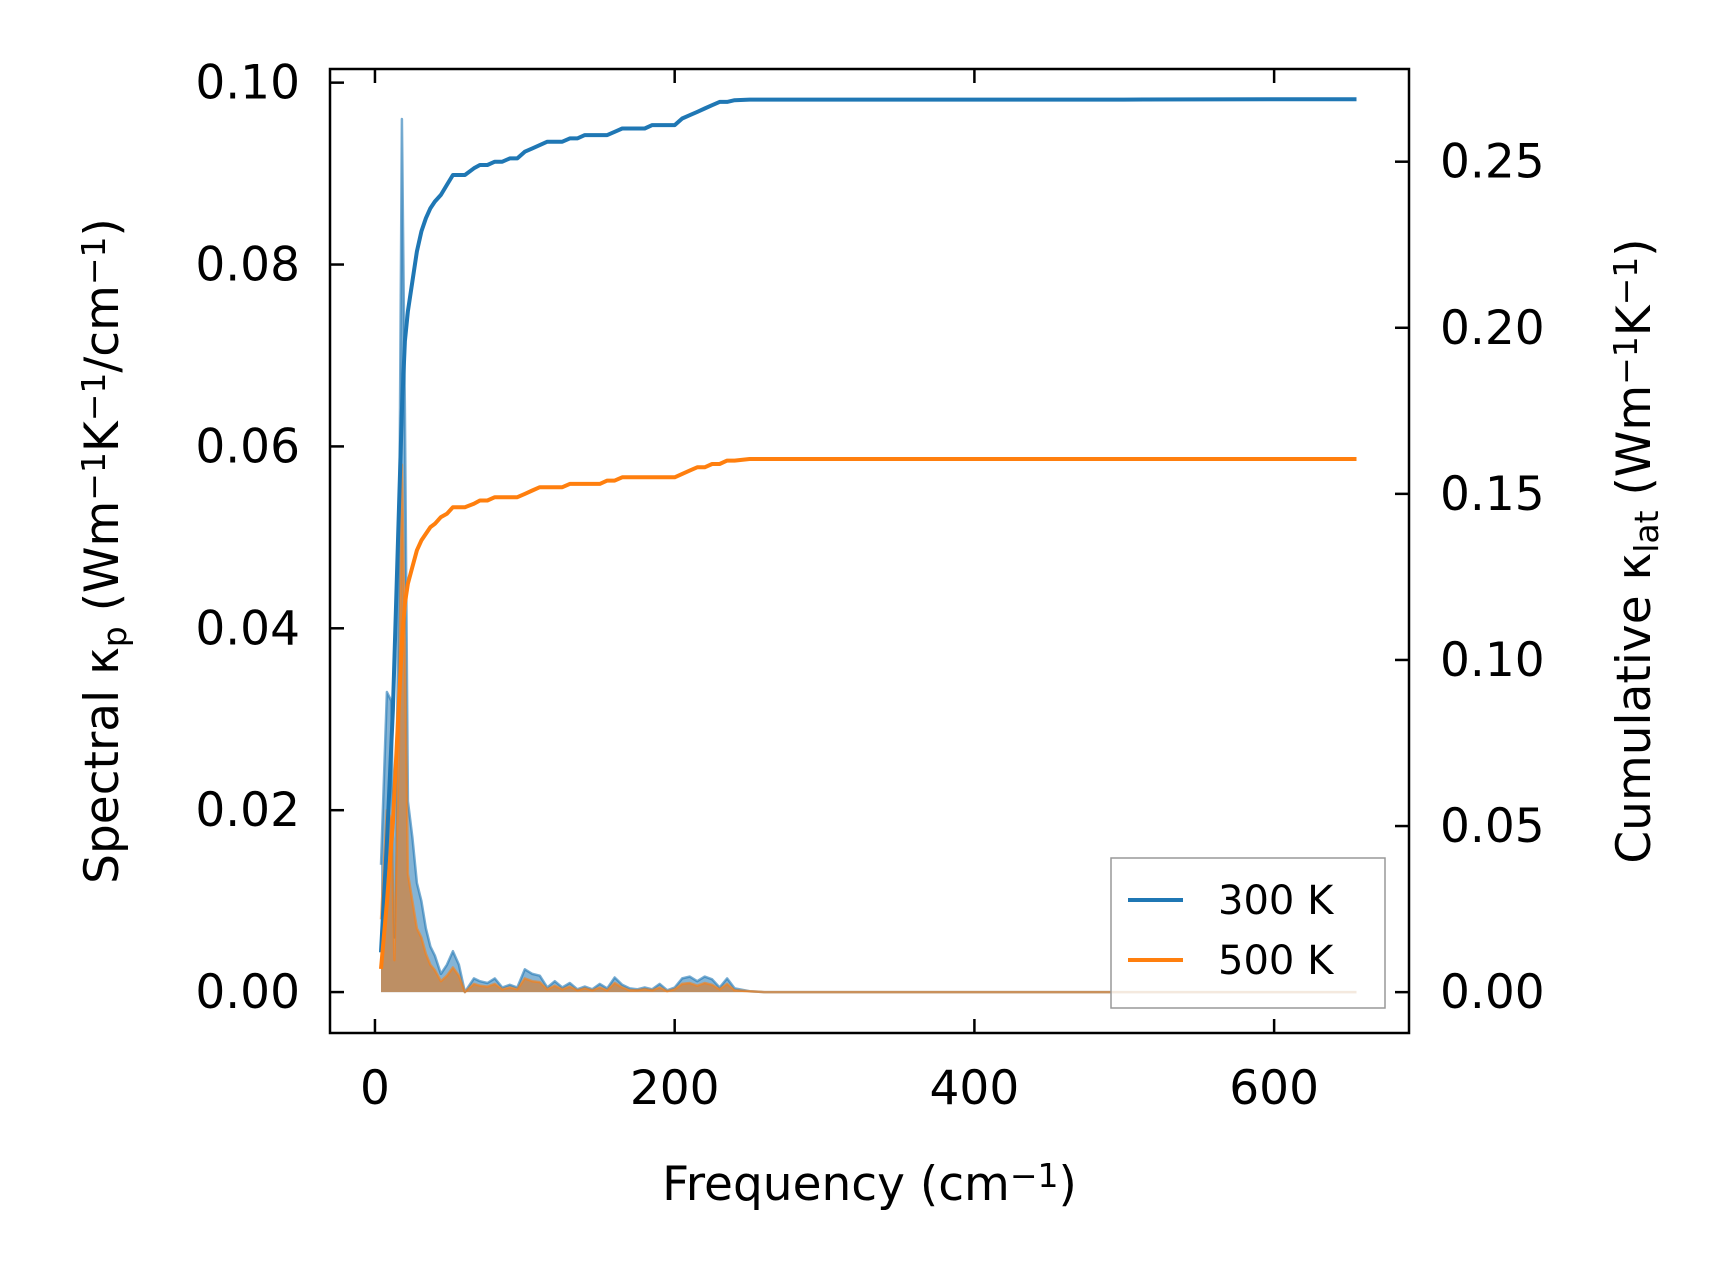  I want to click on x-tick-label: 600, so click(1274, 1088).